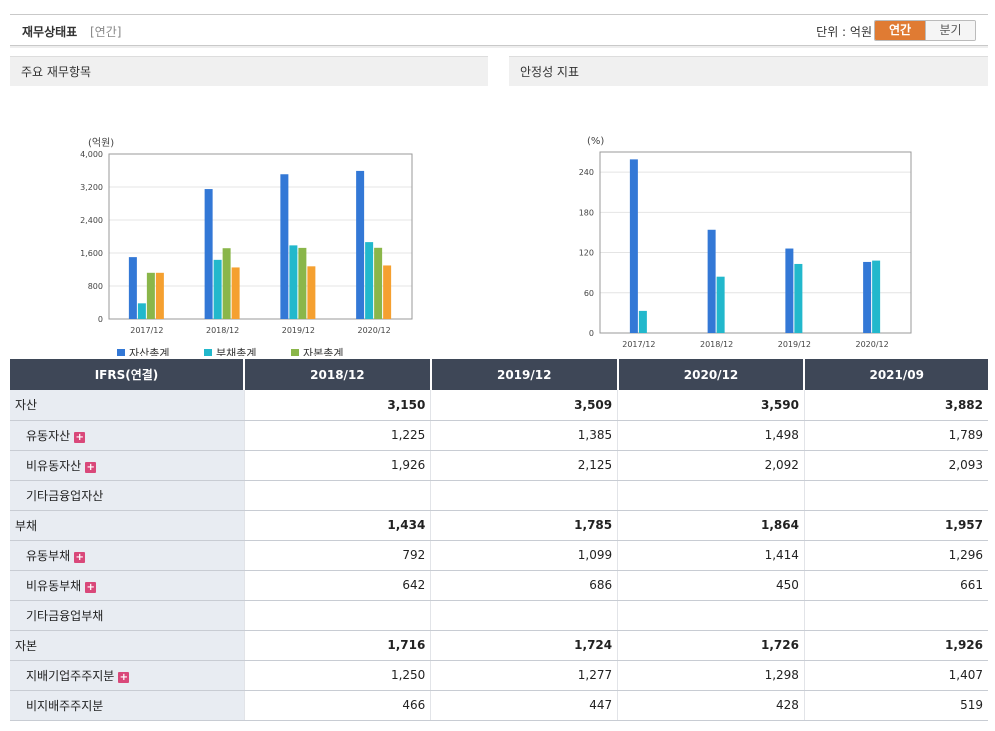 The width and height of the screenshot is (995, 731). What do you see at coordinates (127, 645) in the screenshot?
I see `row-label-cell: 자본` at bounding box center [127, 645].